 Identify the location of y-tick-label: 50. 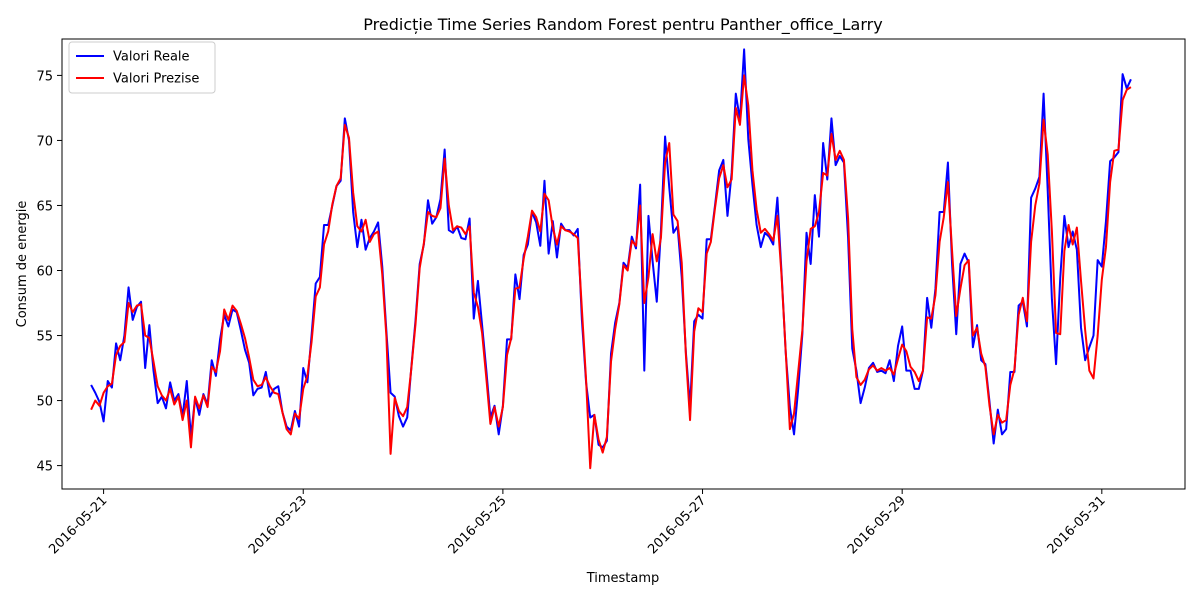
(44, 402).